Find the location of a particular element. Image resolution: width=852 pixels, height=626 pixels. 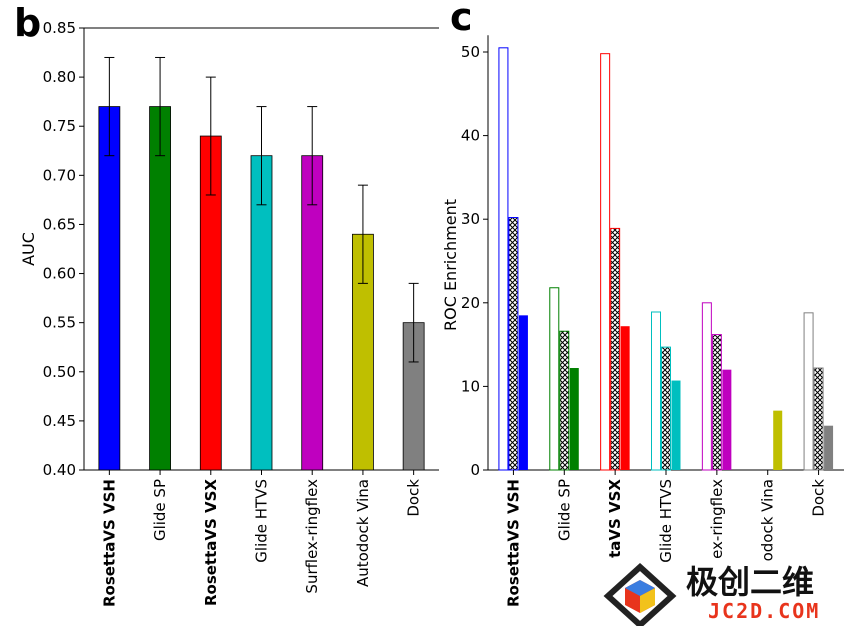

b-bar-glide-sp is located at coordinates (160, 288).